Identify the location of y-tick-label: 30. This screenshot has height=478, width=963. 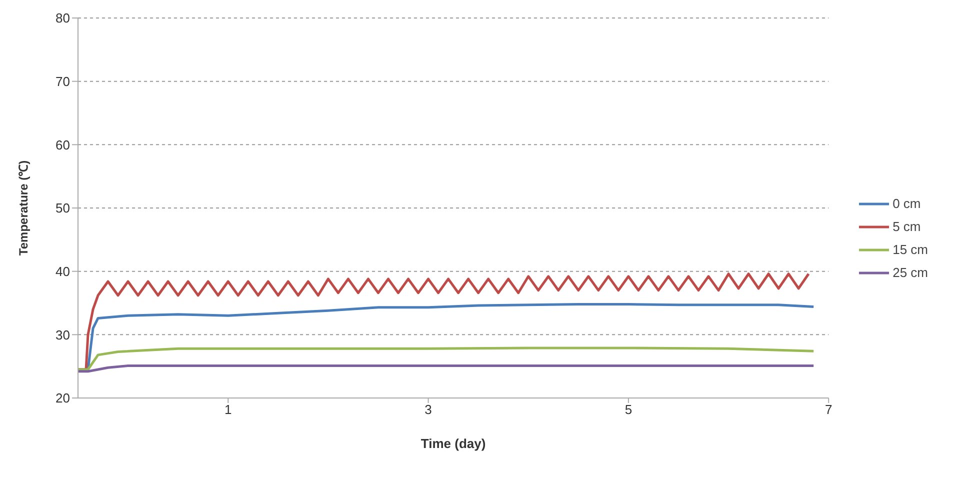
(63, 334).